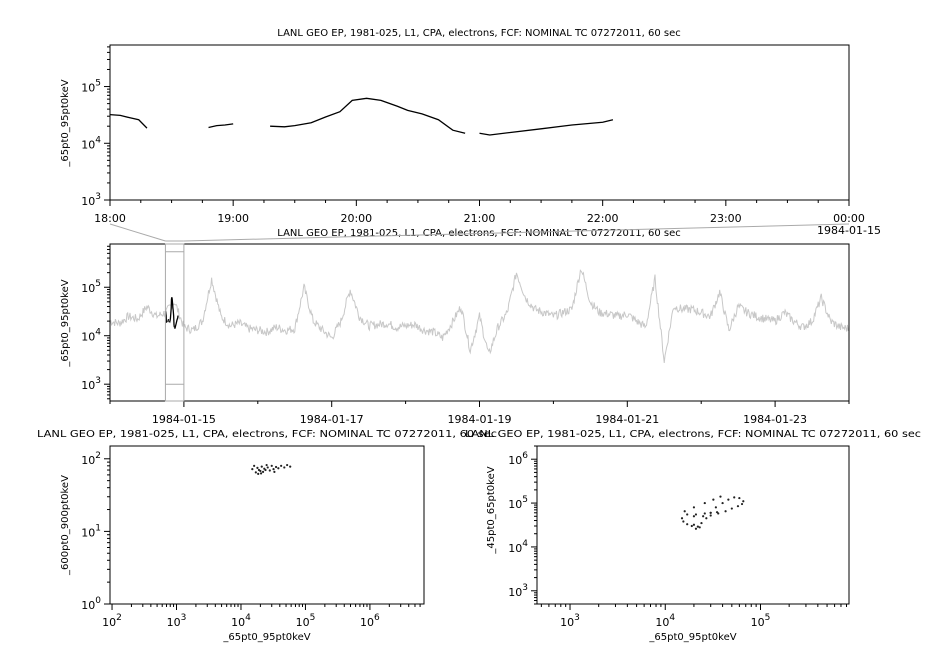  What do you see at coordinates (91, 384) in the screenshot?
I see `panel2-ytick-label: 10³` at bounding box center [91, 384].